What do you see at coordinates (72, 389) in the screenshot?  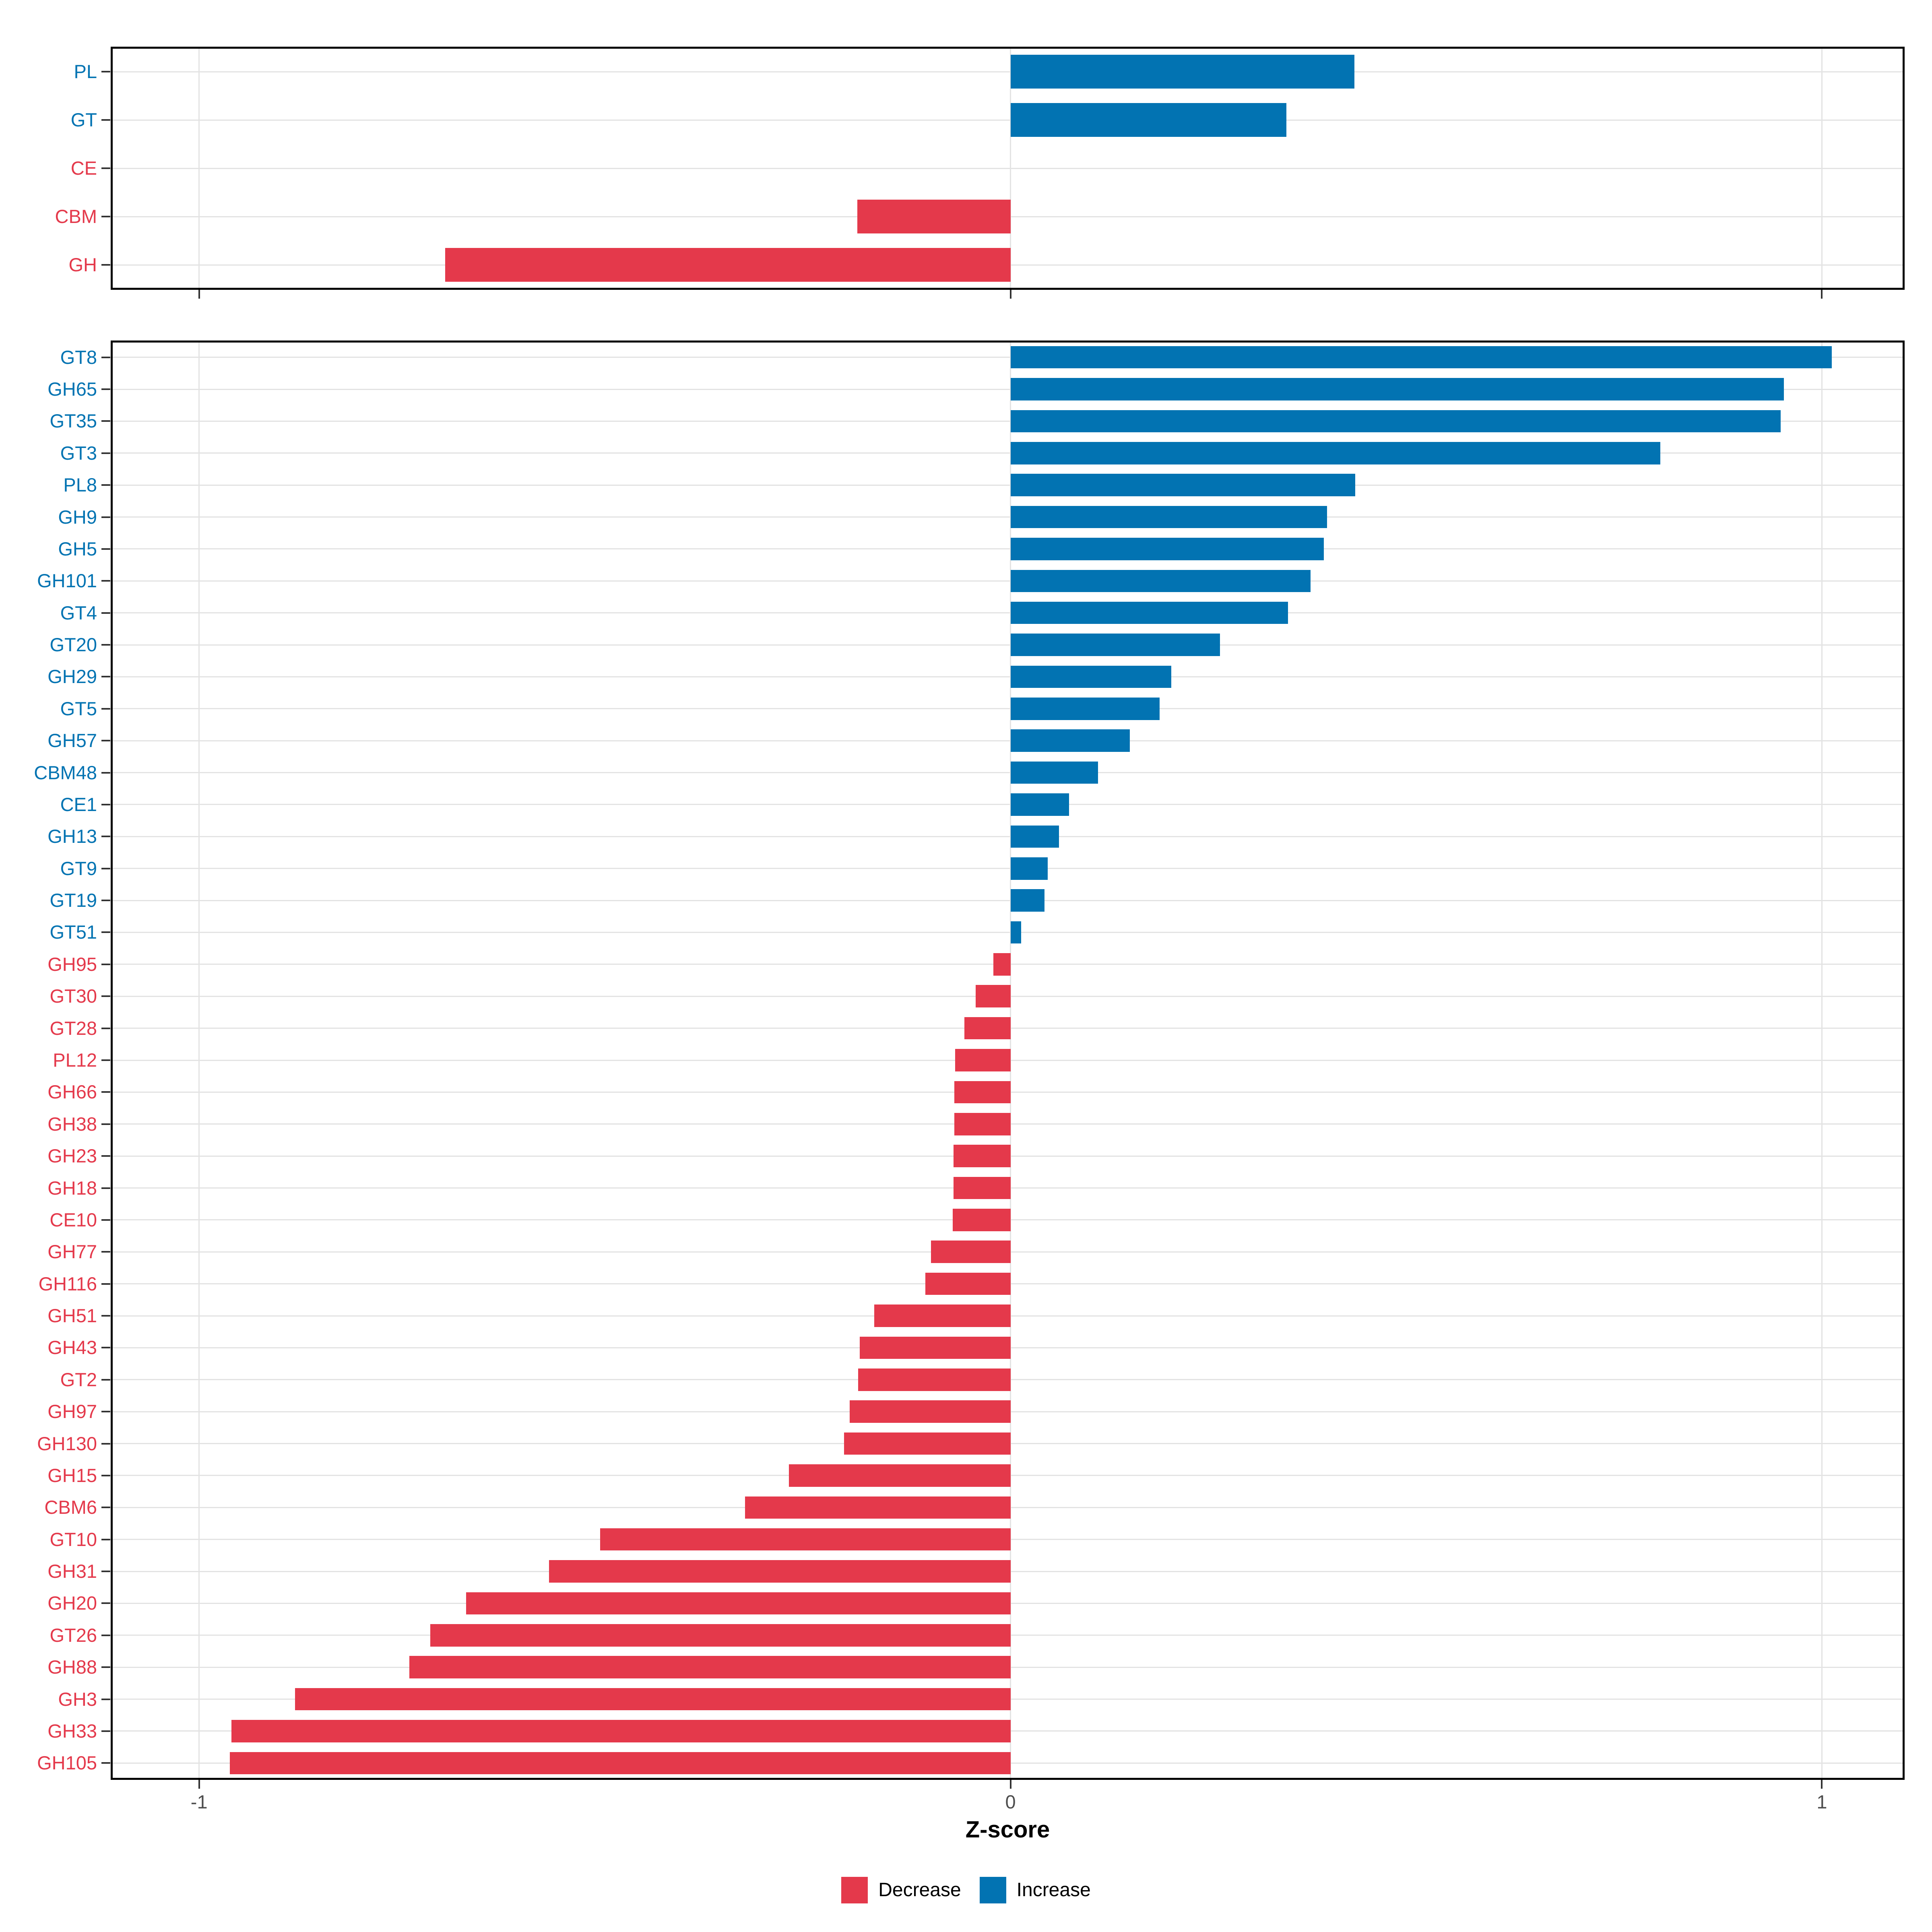 I see `category-label-GH65: GH65` at bounding box center [72, 389].